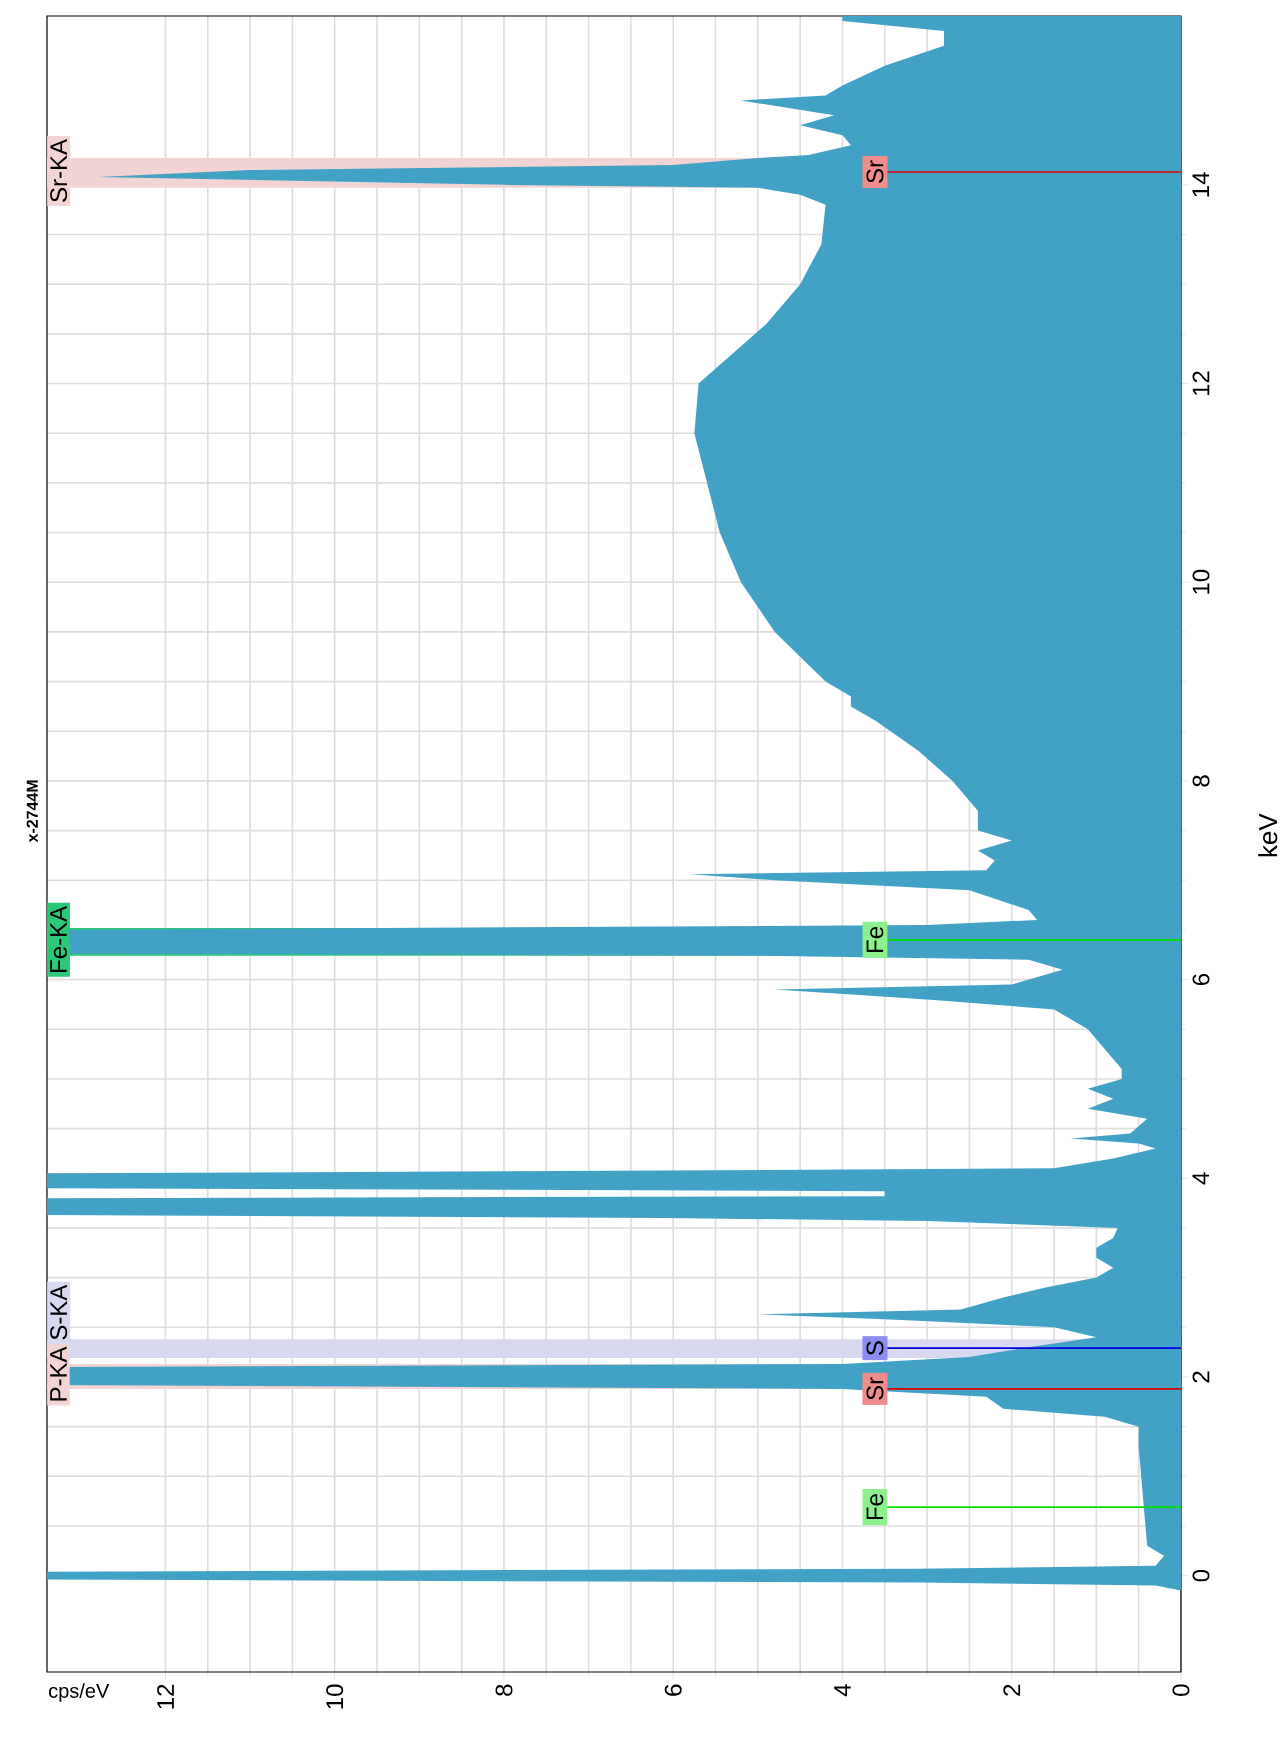 Image resolution: width=1281 pixels, height=1741 pixels. I want to click on x-tick-label: 0, so click(1181, 1690).